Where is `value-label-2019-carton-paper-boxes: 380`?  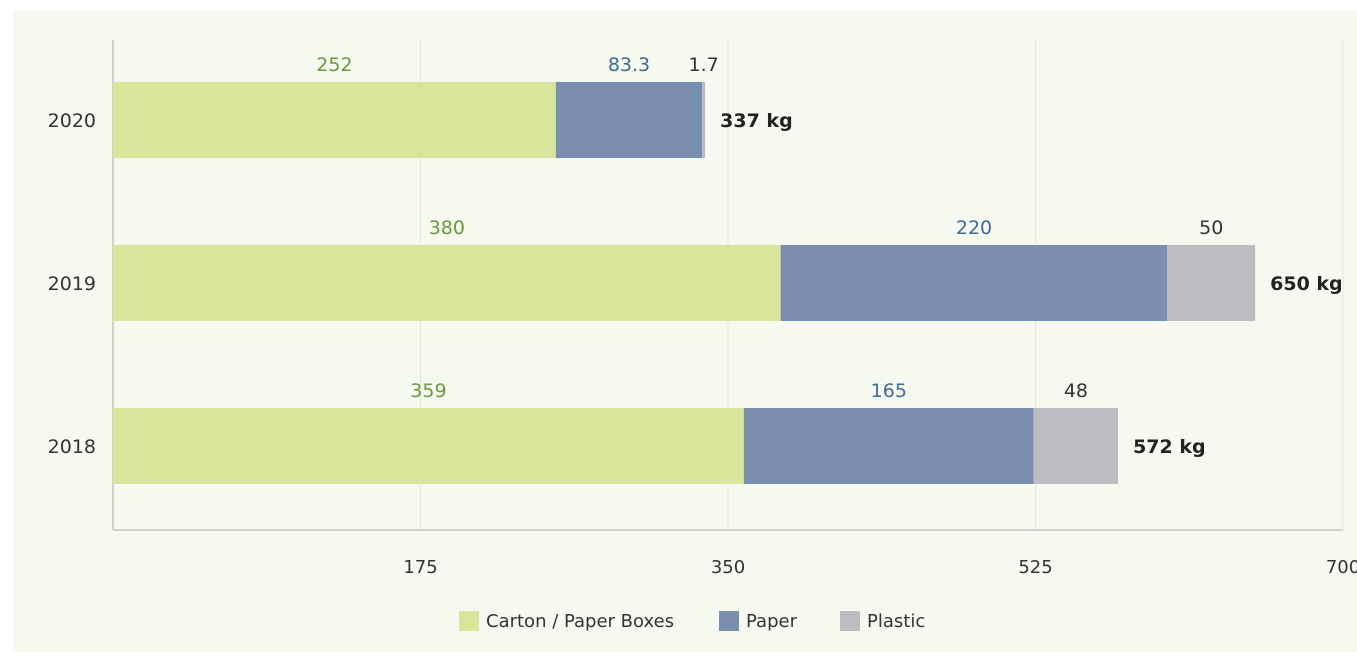 value-label-2019-carton-paper-boxes: 380 is located at coordinates (447, 228).